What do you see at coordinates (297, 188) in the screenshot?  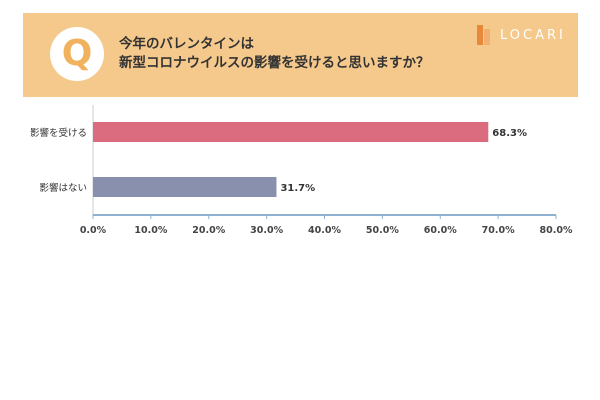 I see `value-label: 31.7%` at bounding box center [297, 188].